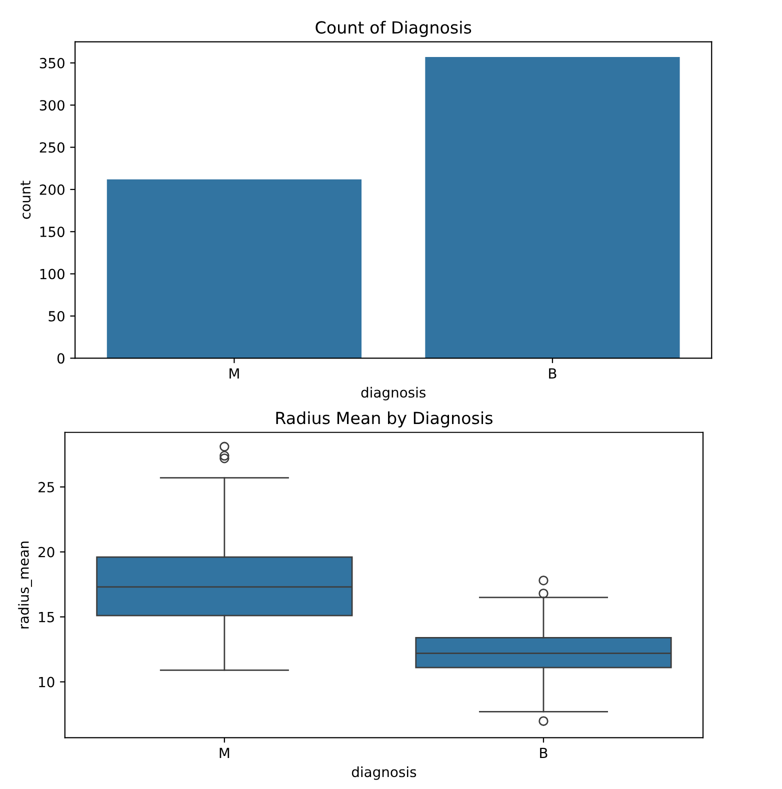 Image resolution: width=782 pixels, height=789 pixels. I want to click on chart-title: Radius Mean by Diagnosis, so click(384, 419).